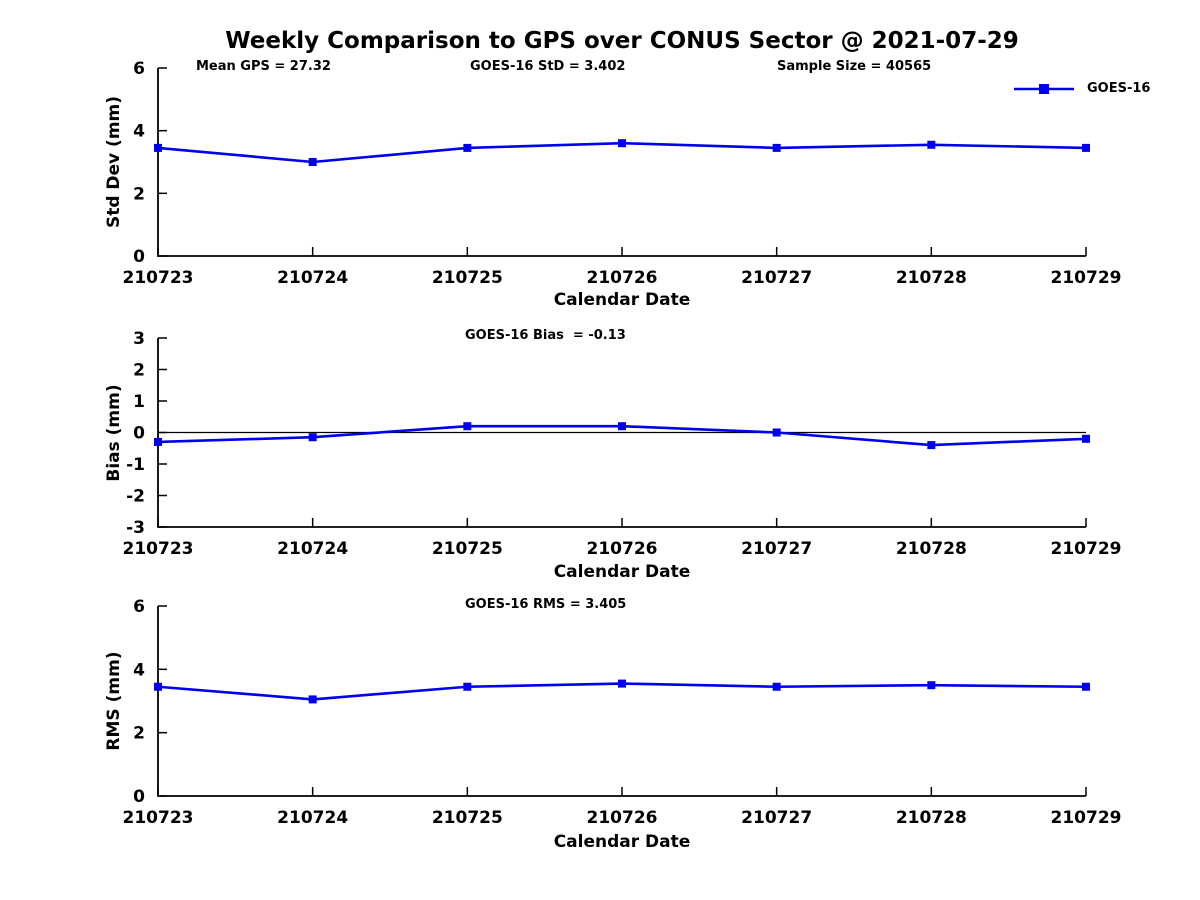  Describe the element at coordinates (546, 604) in the screenshot. I see `annotation-goes16-rms: GOES-16 RMS = 3.405` at that location.